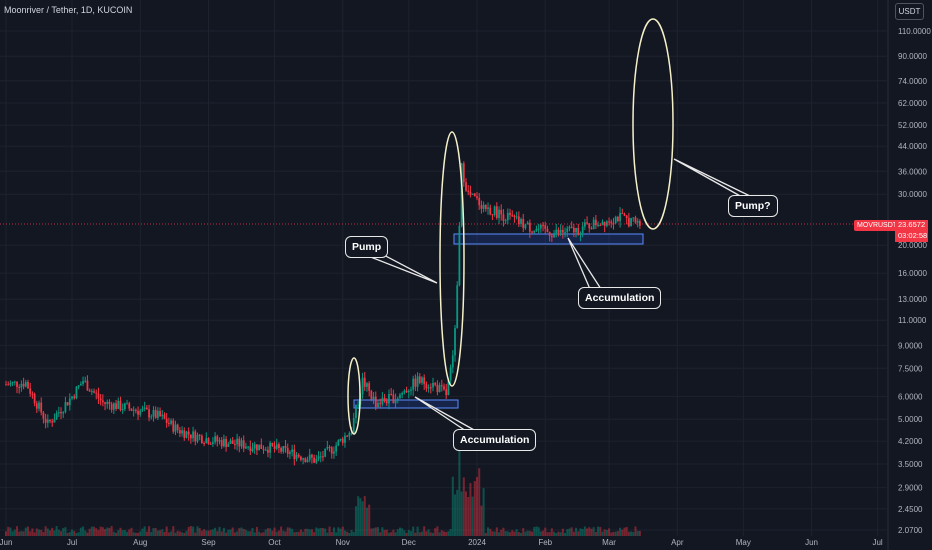 The image size is (932, 550). What do you see at coordinates (495, 440) in the screenshot?
I see `annotation-accumulation-lower: Accumulation` at bounding box center [495, 440].